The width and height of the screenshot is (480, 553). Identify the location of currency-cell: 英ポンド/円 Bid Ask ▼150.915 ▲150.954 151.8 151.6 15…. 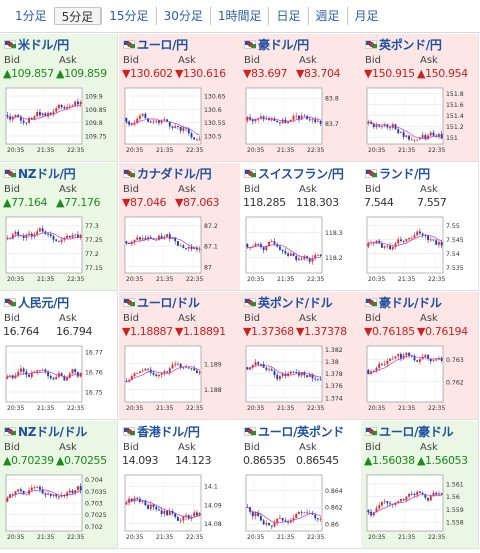
(420, 98).